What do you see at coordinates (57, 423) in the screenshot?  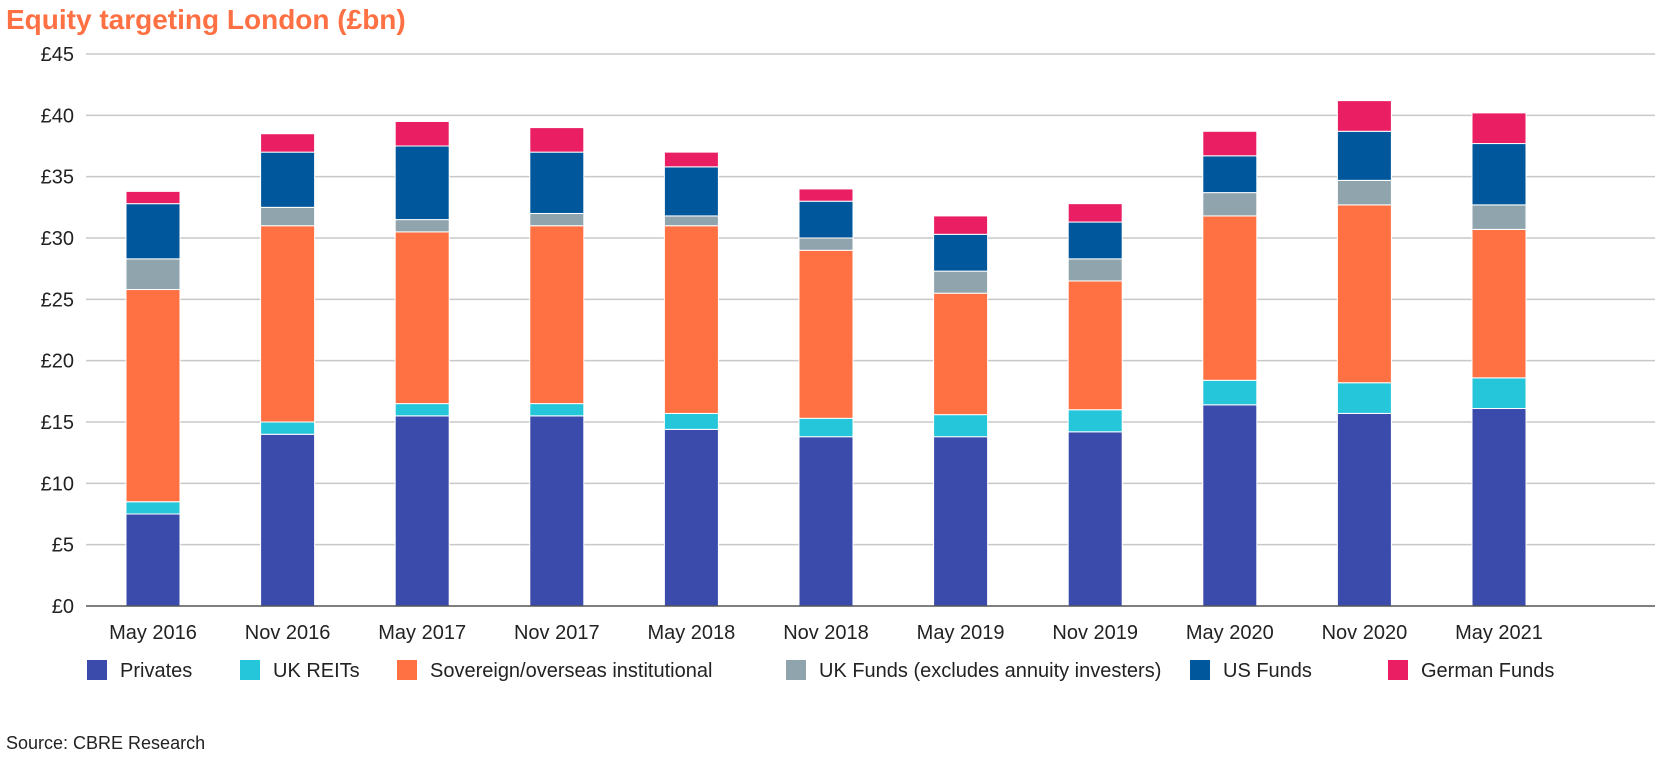 I see `y-tick-label: £15` at bounding box center [57, 423].